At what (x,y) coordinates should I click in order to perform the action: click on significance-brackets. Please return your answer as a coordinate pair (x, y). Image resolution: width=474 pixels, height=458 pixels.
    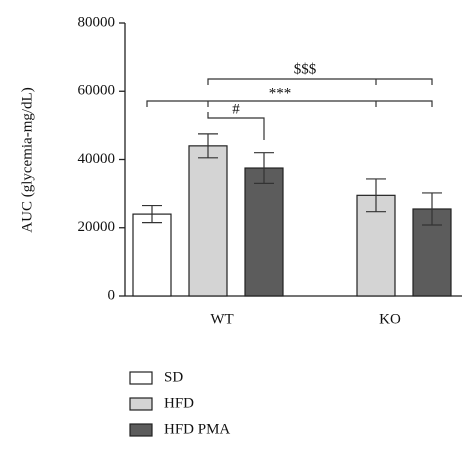
    Looking at the image, I should click on (289, 109).